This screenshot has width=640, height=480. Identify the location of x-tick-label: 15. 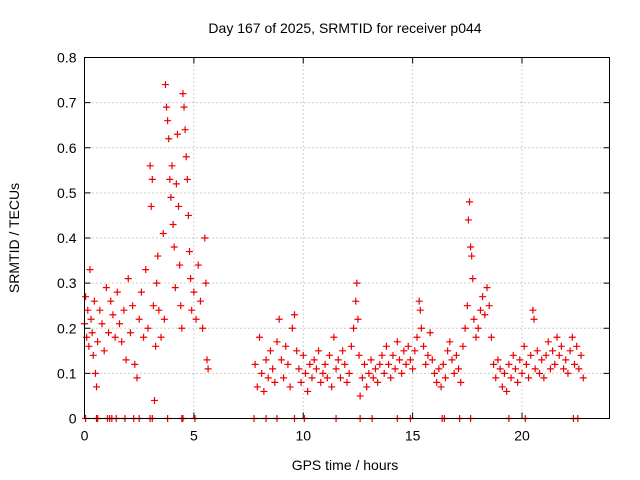
(413, 436).